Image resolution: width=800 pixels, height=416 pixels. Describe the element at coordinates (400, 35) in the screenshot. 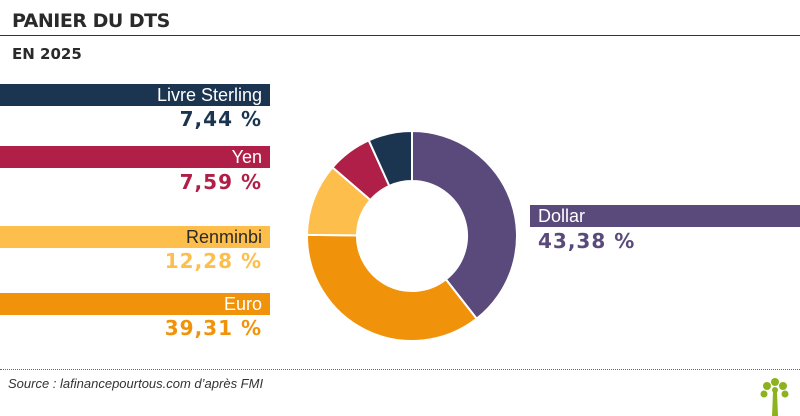

I see `title-divider` at that location.